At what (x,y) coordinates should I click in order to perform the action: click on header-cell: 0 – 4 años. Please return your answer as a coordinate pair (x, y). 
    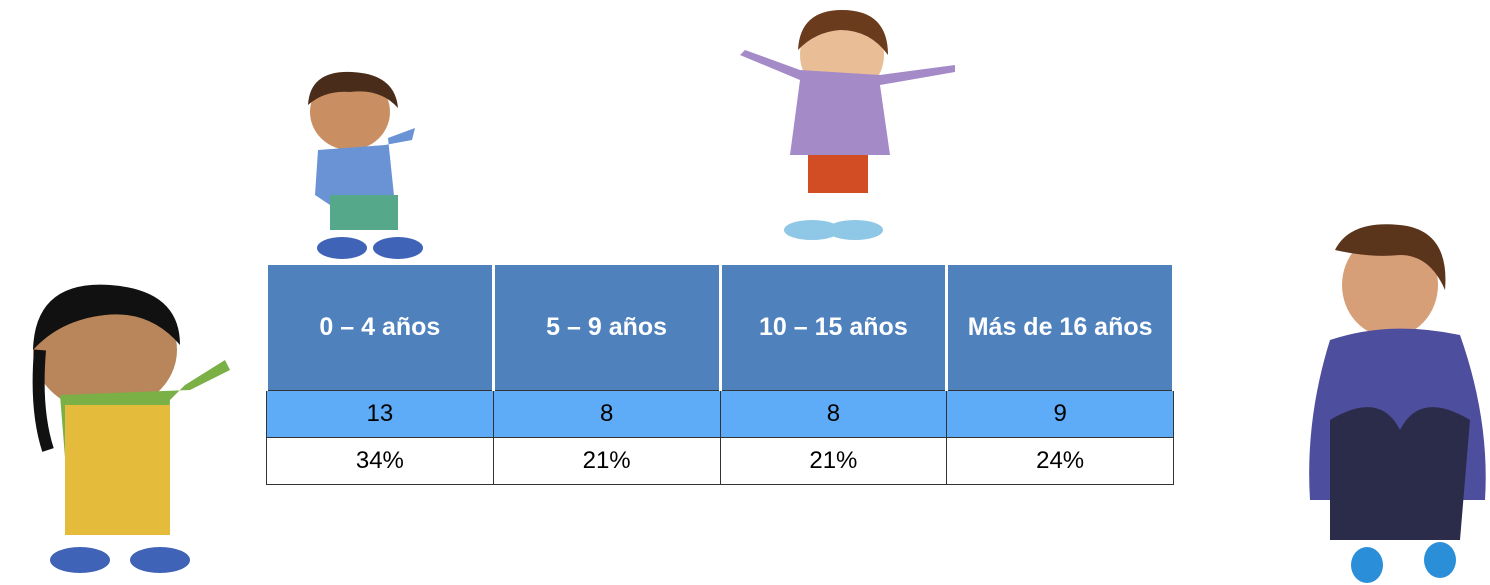
    Looking at the image, I should click on (380, 328).